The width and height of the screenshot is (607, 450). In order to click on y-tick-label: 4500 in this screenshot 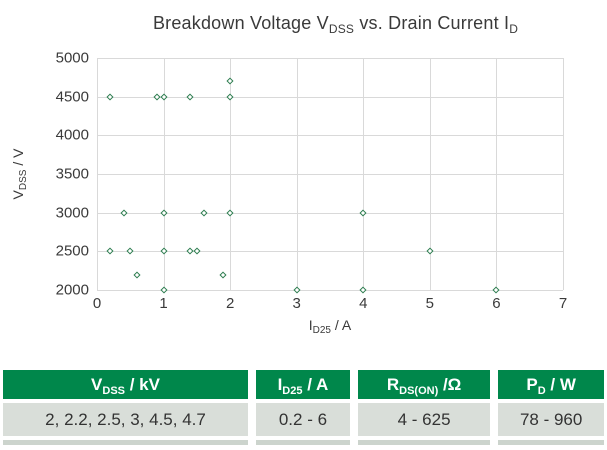, I will do `click(72, 97)`.